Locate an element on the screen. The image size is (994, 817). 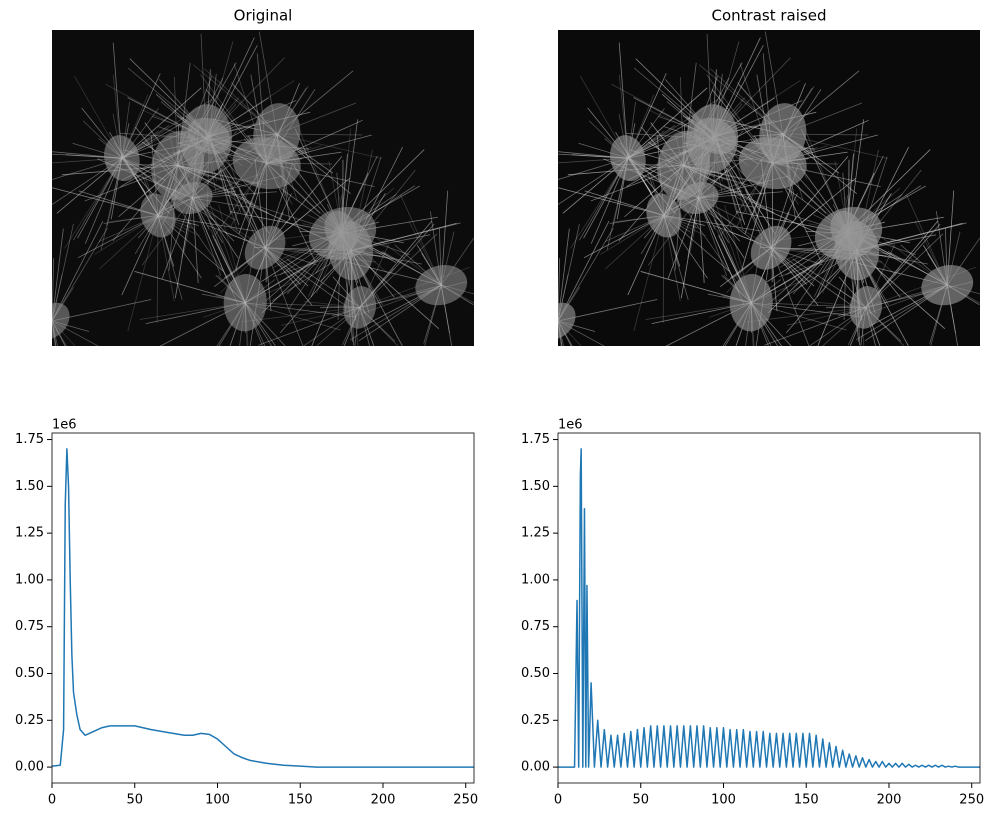
y-tick-label: 1.50 is located at coordinates (535, 486).